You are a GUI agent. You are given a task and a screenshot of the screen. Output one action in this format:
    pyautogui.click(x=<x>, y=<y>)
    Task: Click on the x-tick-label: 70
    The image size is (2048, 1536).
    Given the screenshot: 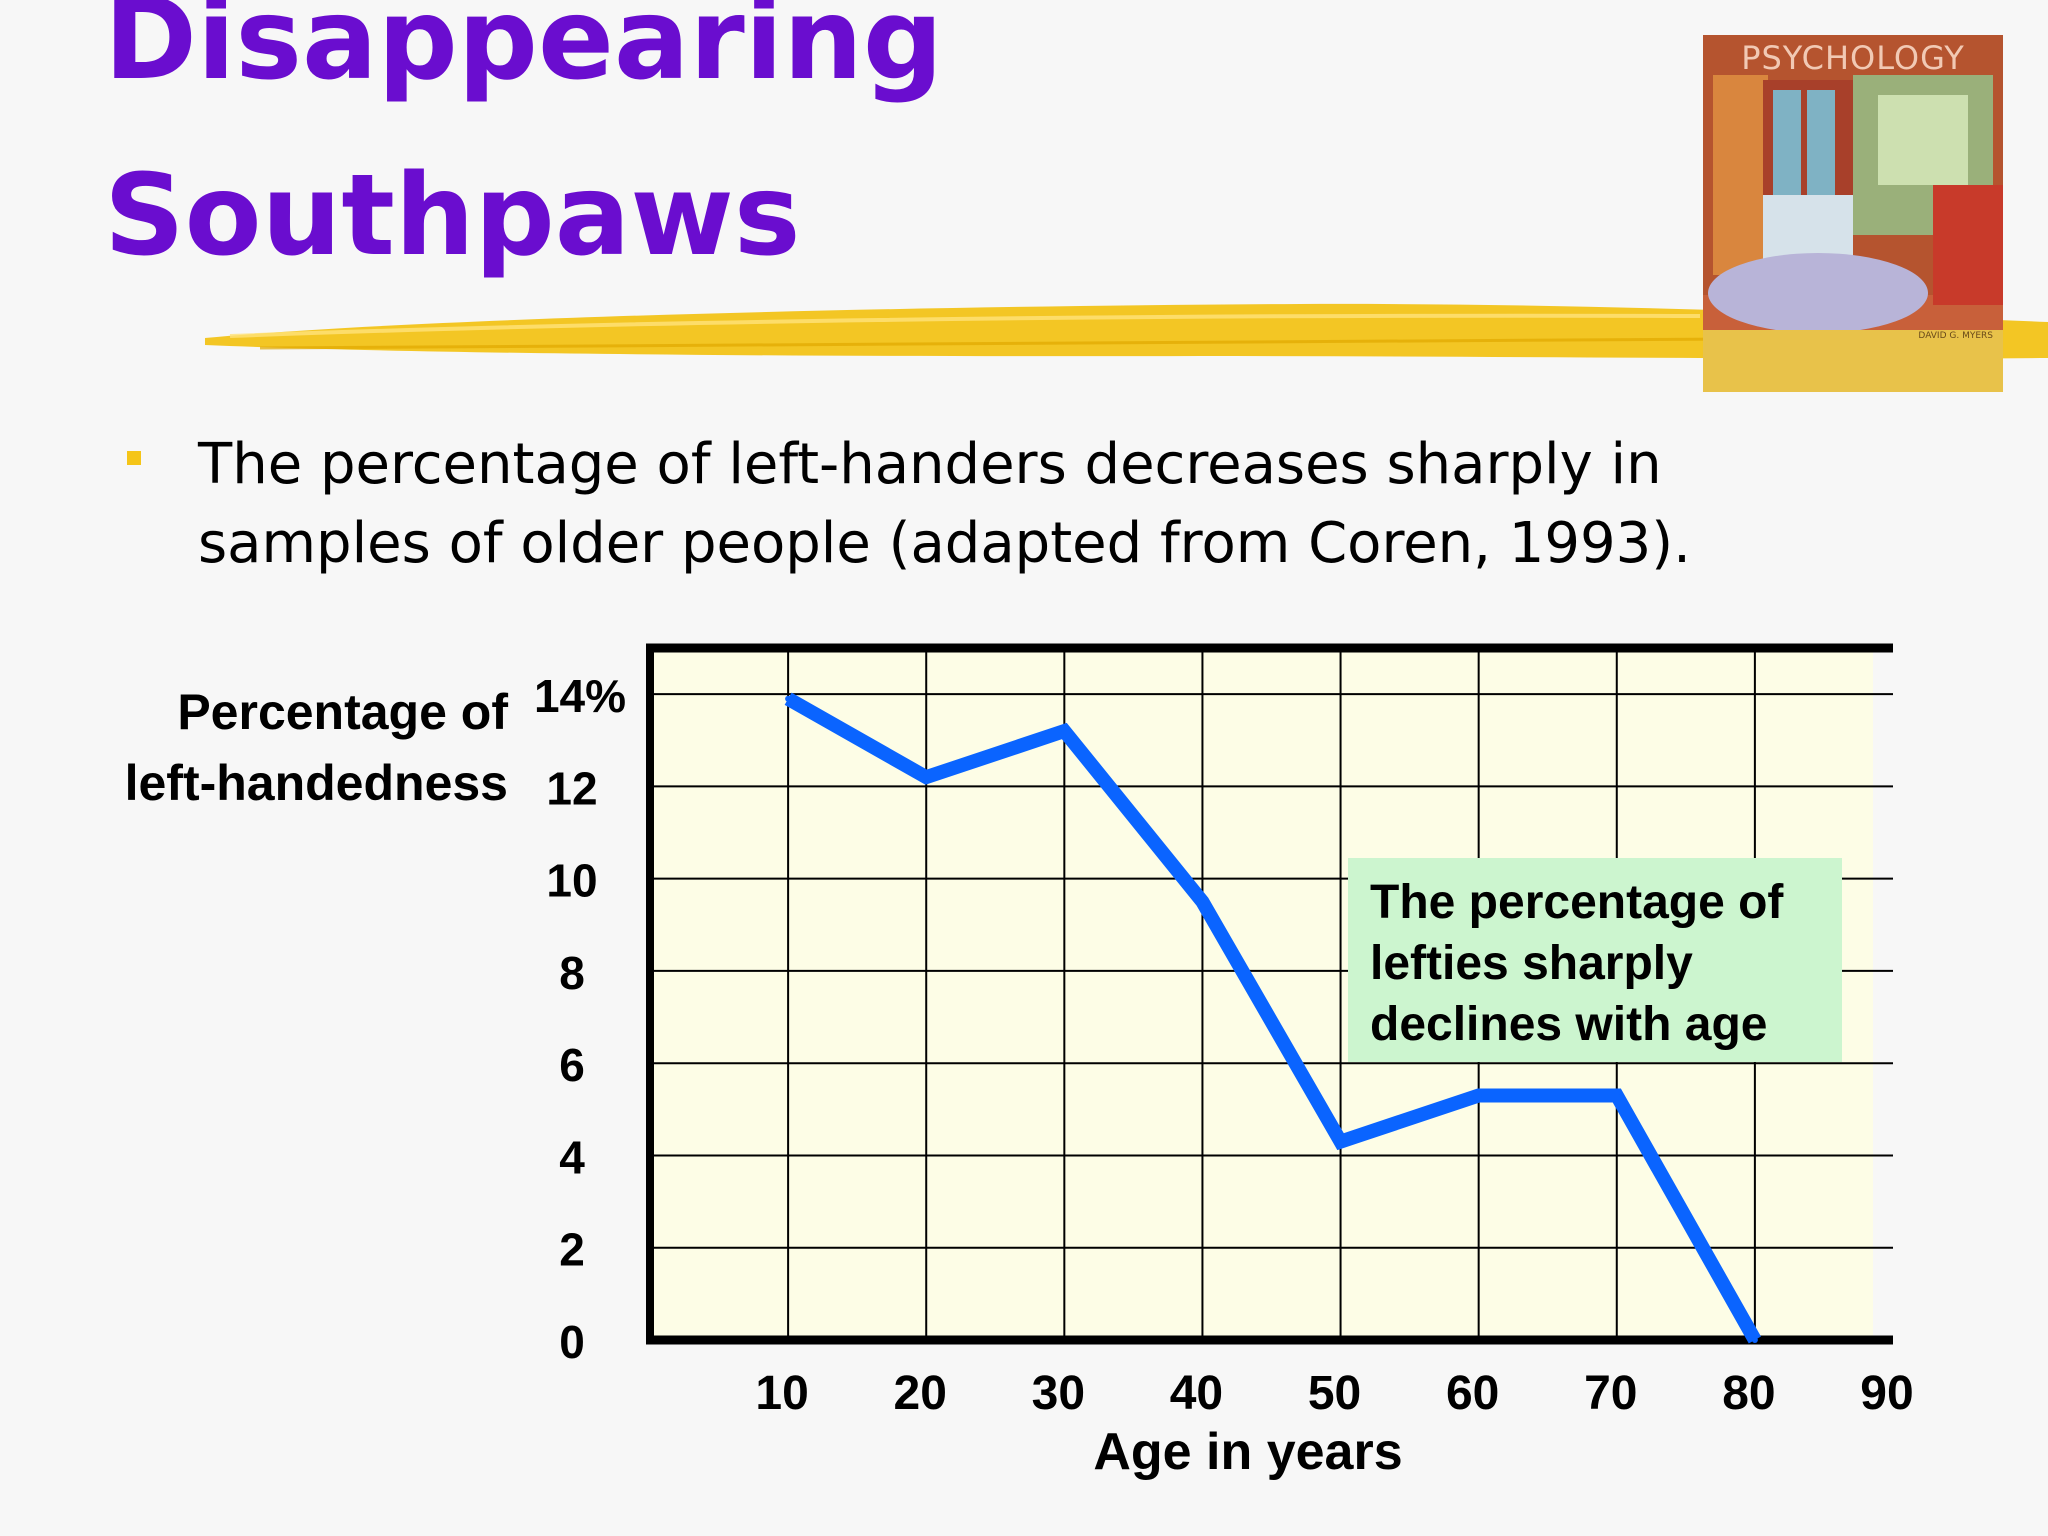 What is the action you would take?
    pyautogui.click(x=1610, y=1393)
    